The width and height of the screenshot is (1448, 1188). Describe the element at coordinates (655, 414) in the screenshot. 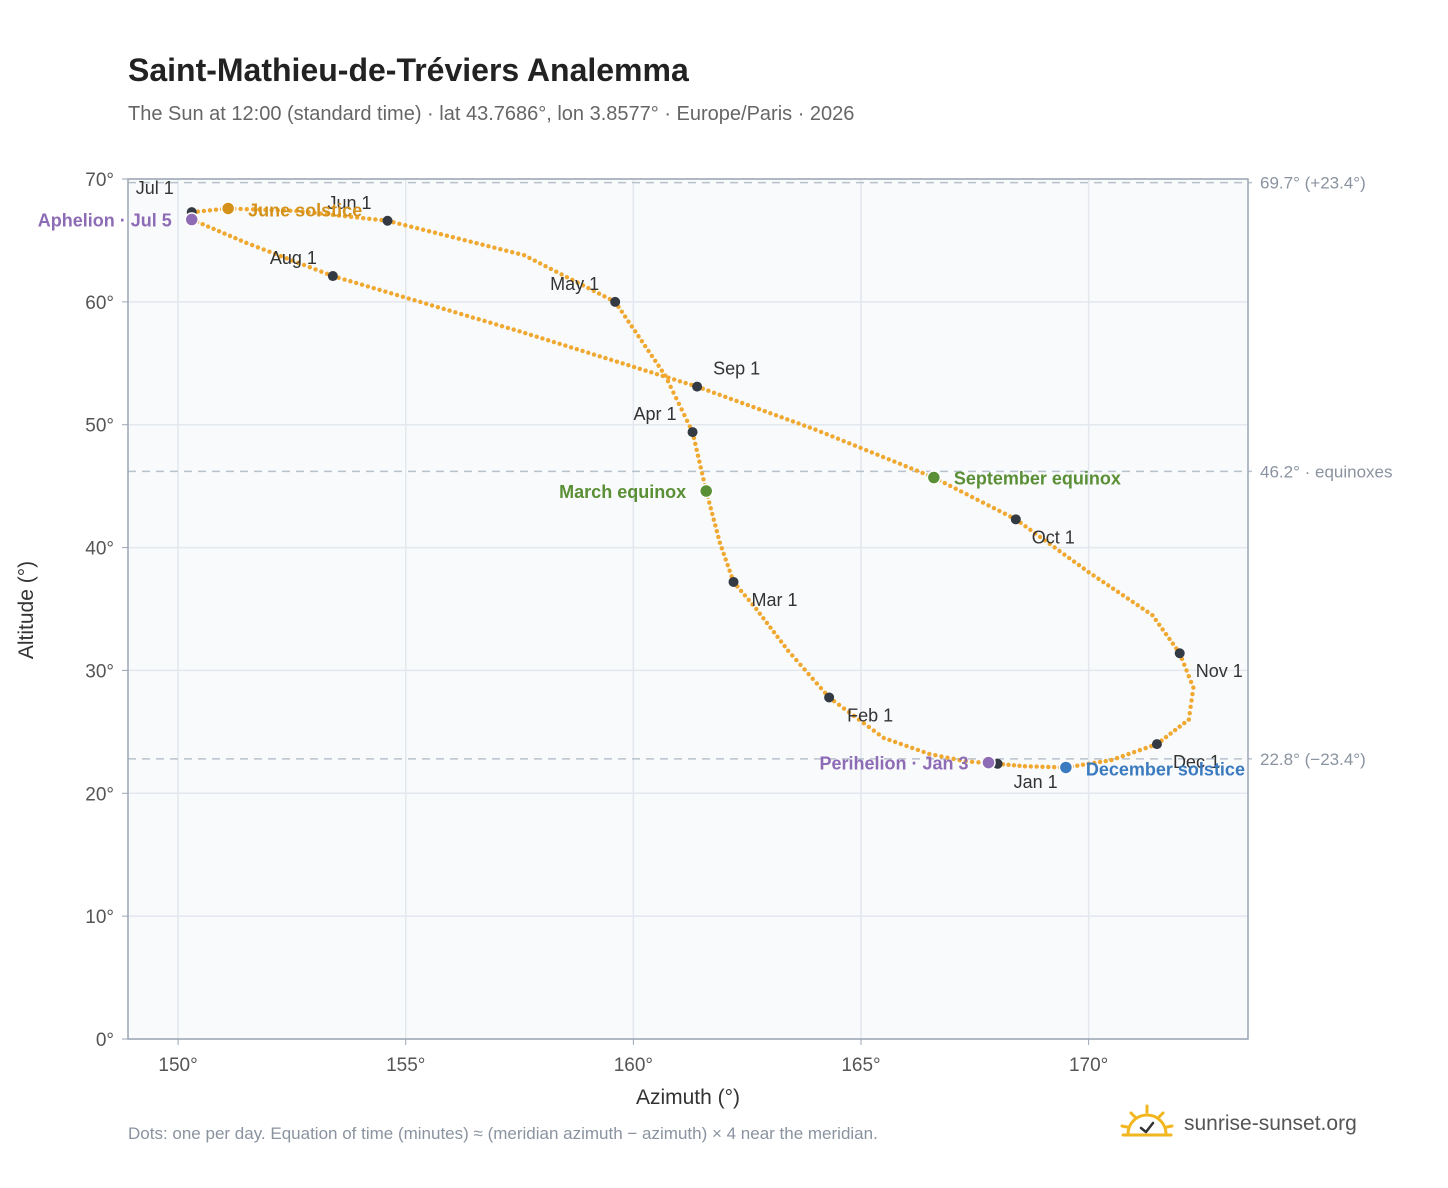

I see `month-marker-label: Apr 1` at that location.